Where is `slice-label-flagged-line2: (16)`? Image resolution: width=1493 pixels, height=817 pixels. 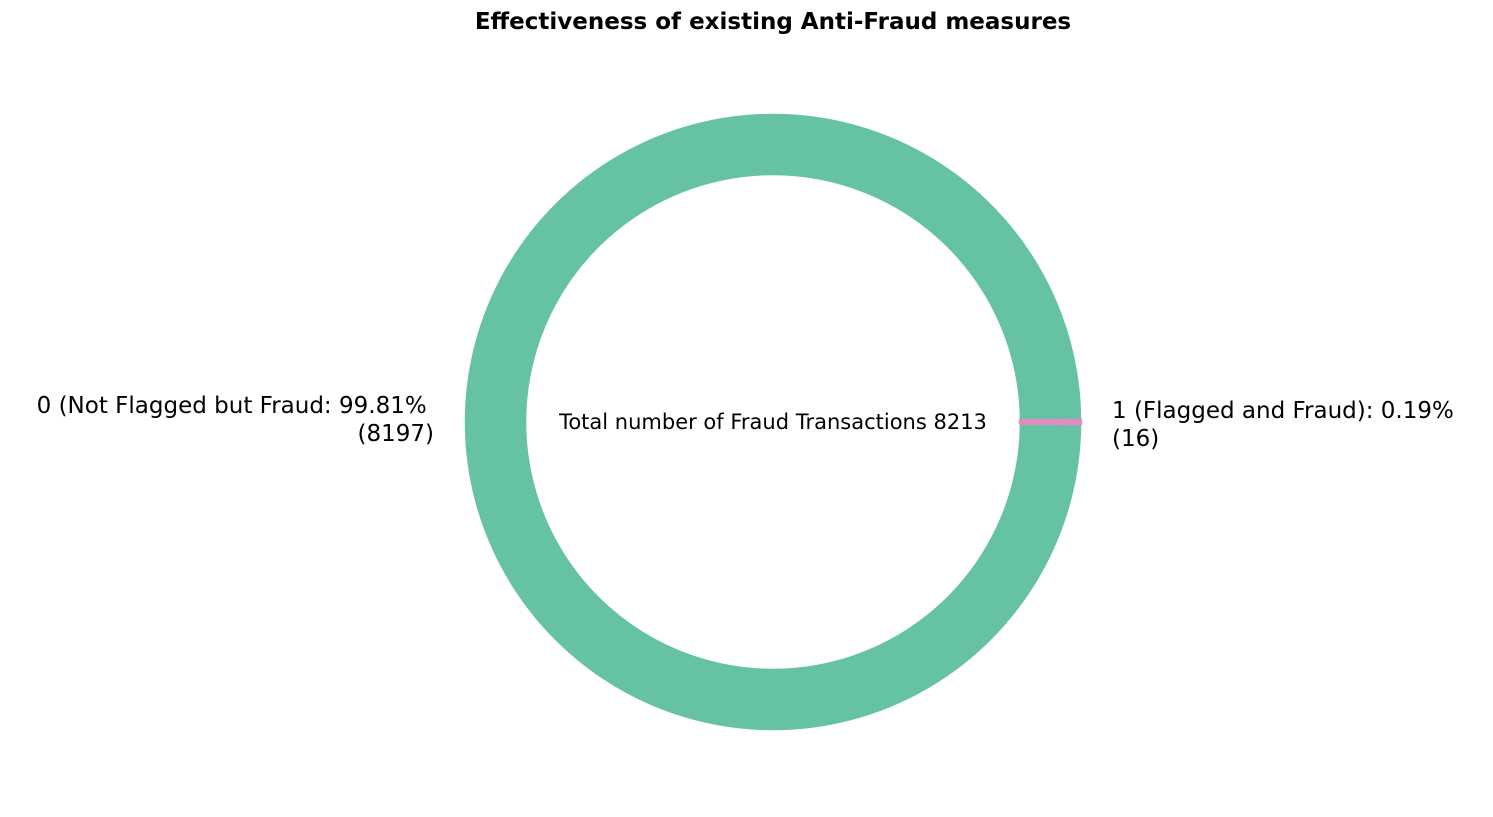 slice-label-flagged-line2: (16) is located at coordinates (1135, 439).